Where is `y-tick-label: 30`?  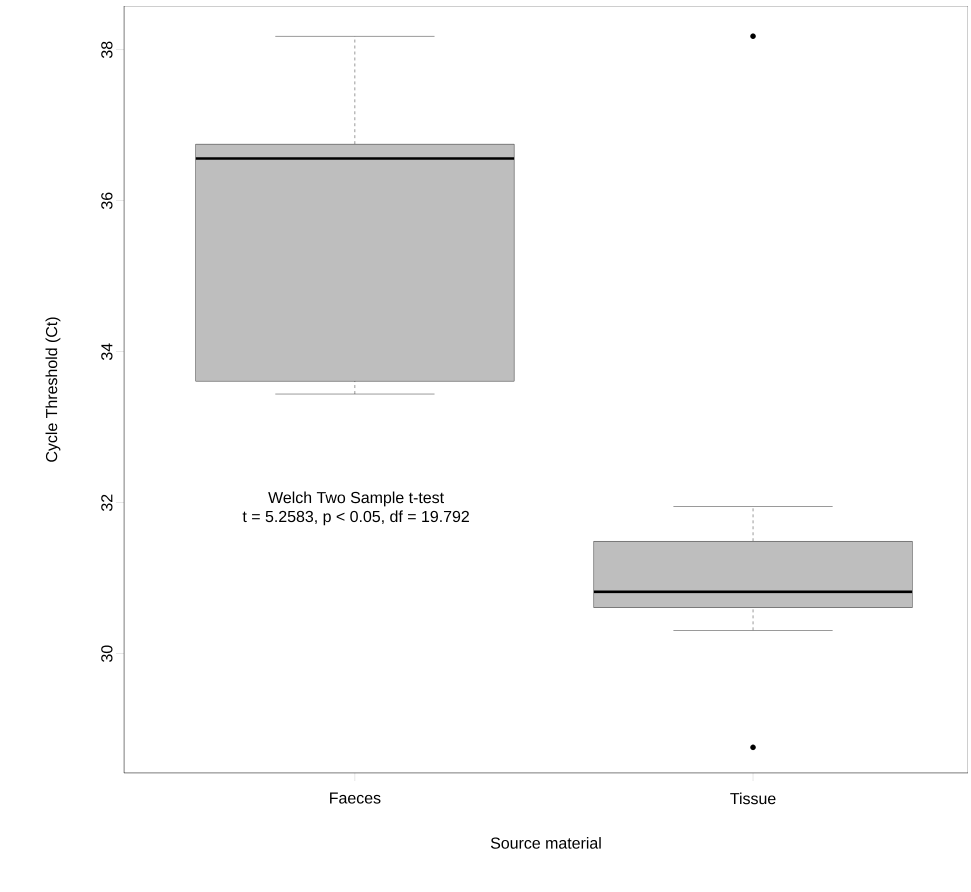 y-tick-label: 30 is located at coordinates (106, 653).